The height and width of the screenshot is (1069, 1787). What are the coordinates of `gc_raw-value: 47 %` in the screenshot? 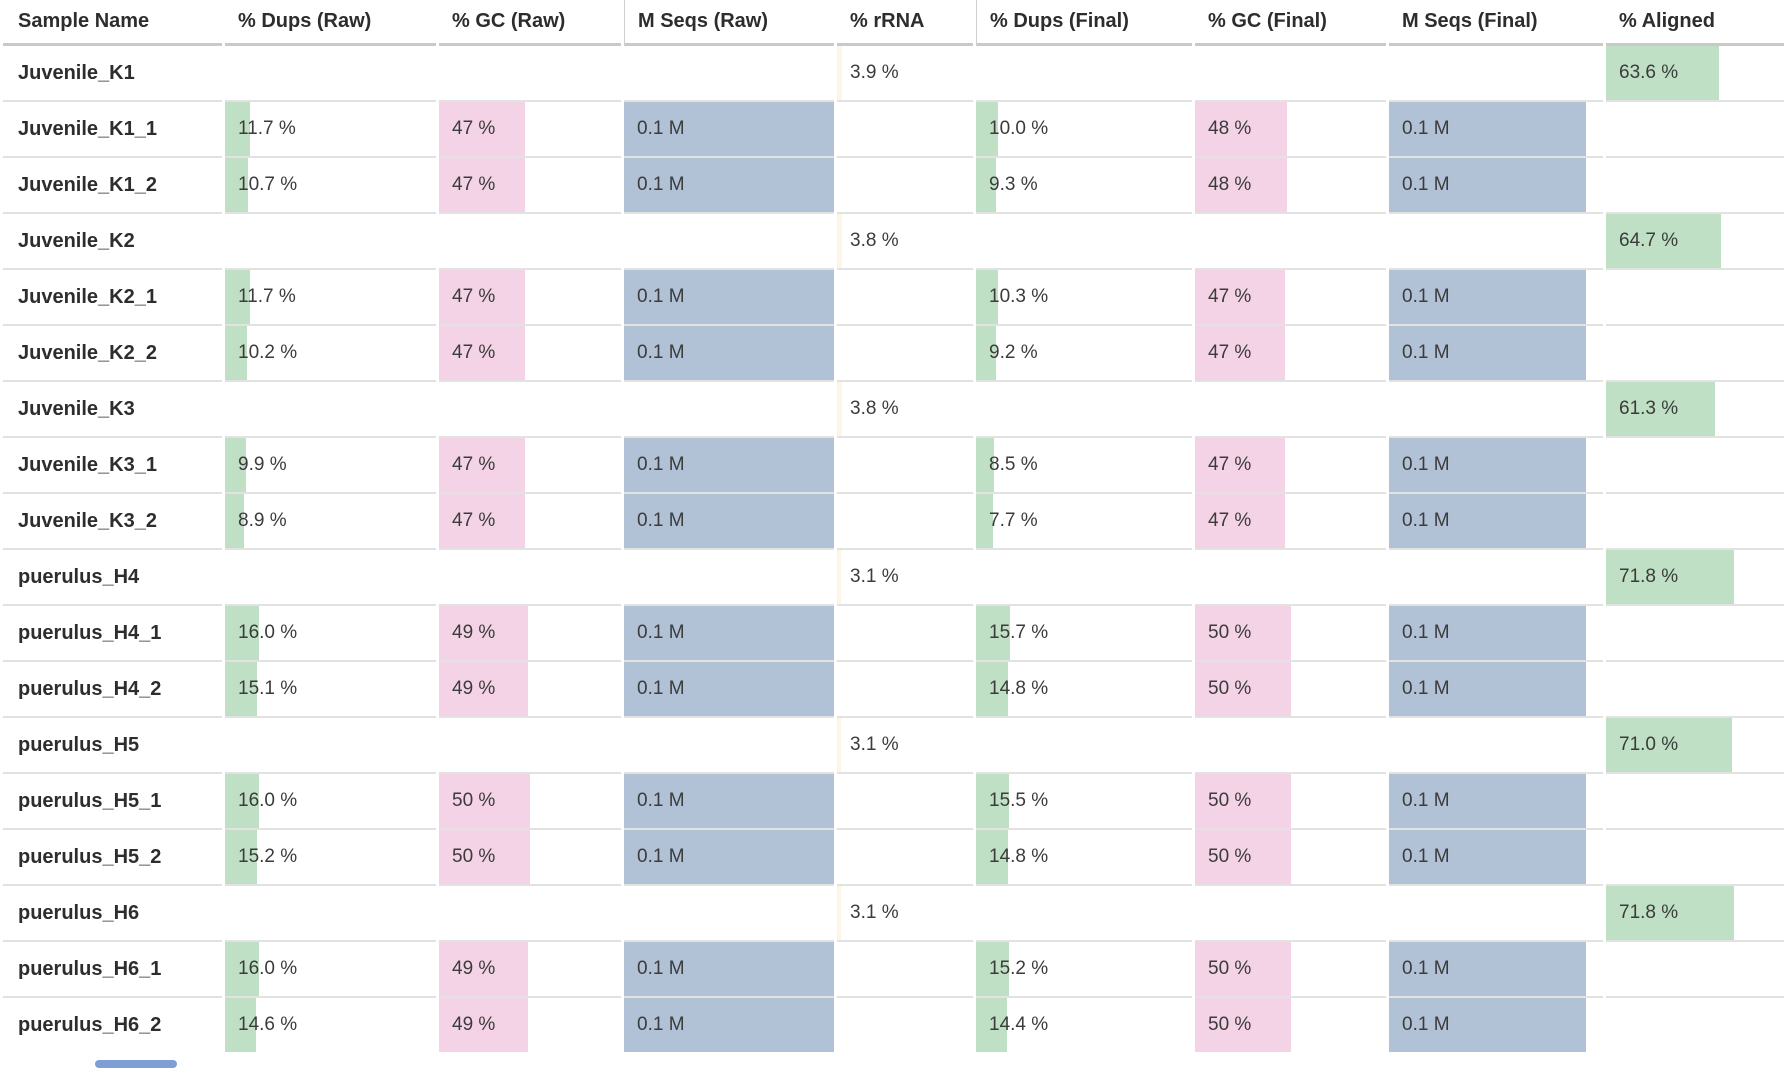 It's located at (474, 520).